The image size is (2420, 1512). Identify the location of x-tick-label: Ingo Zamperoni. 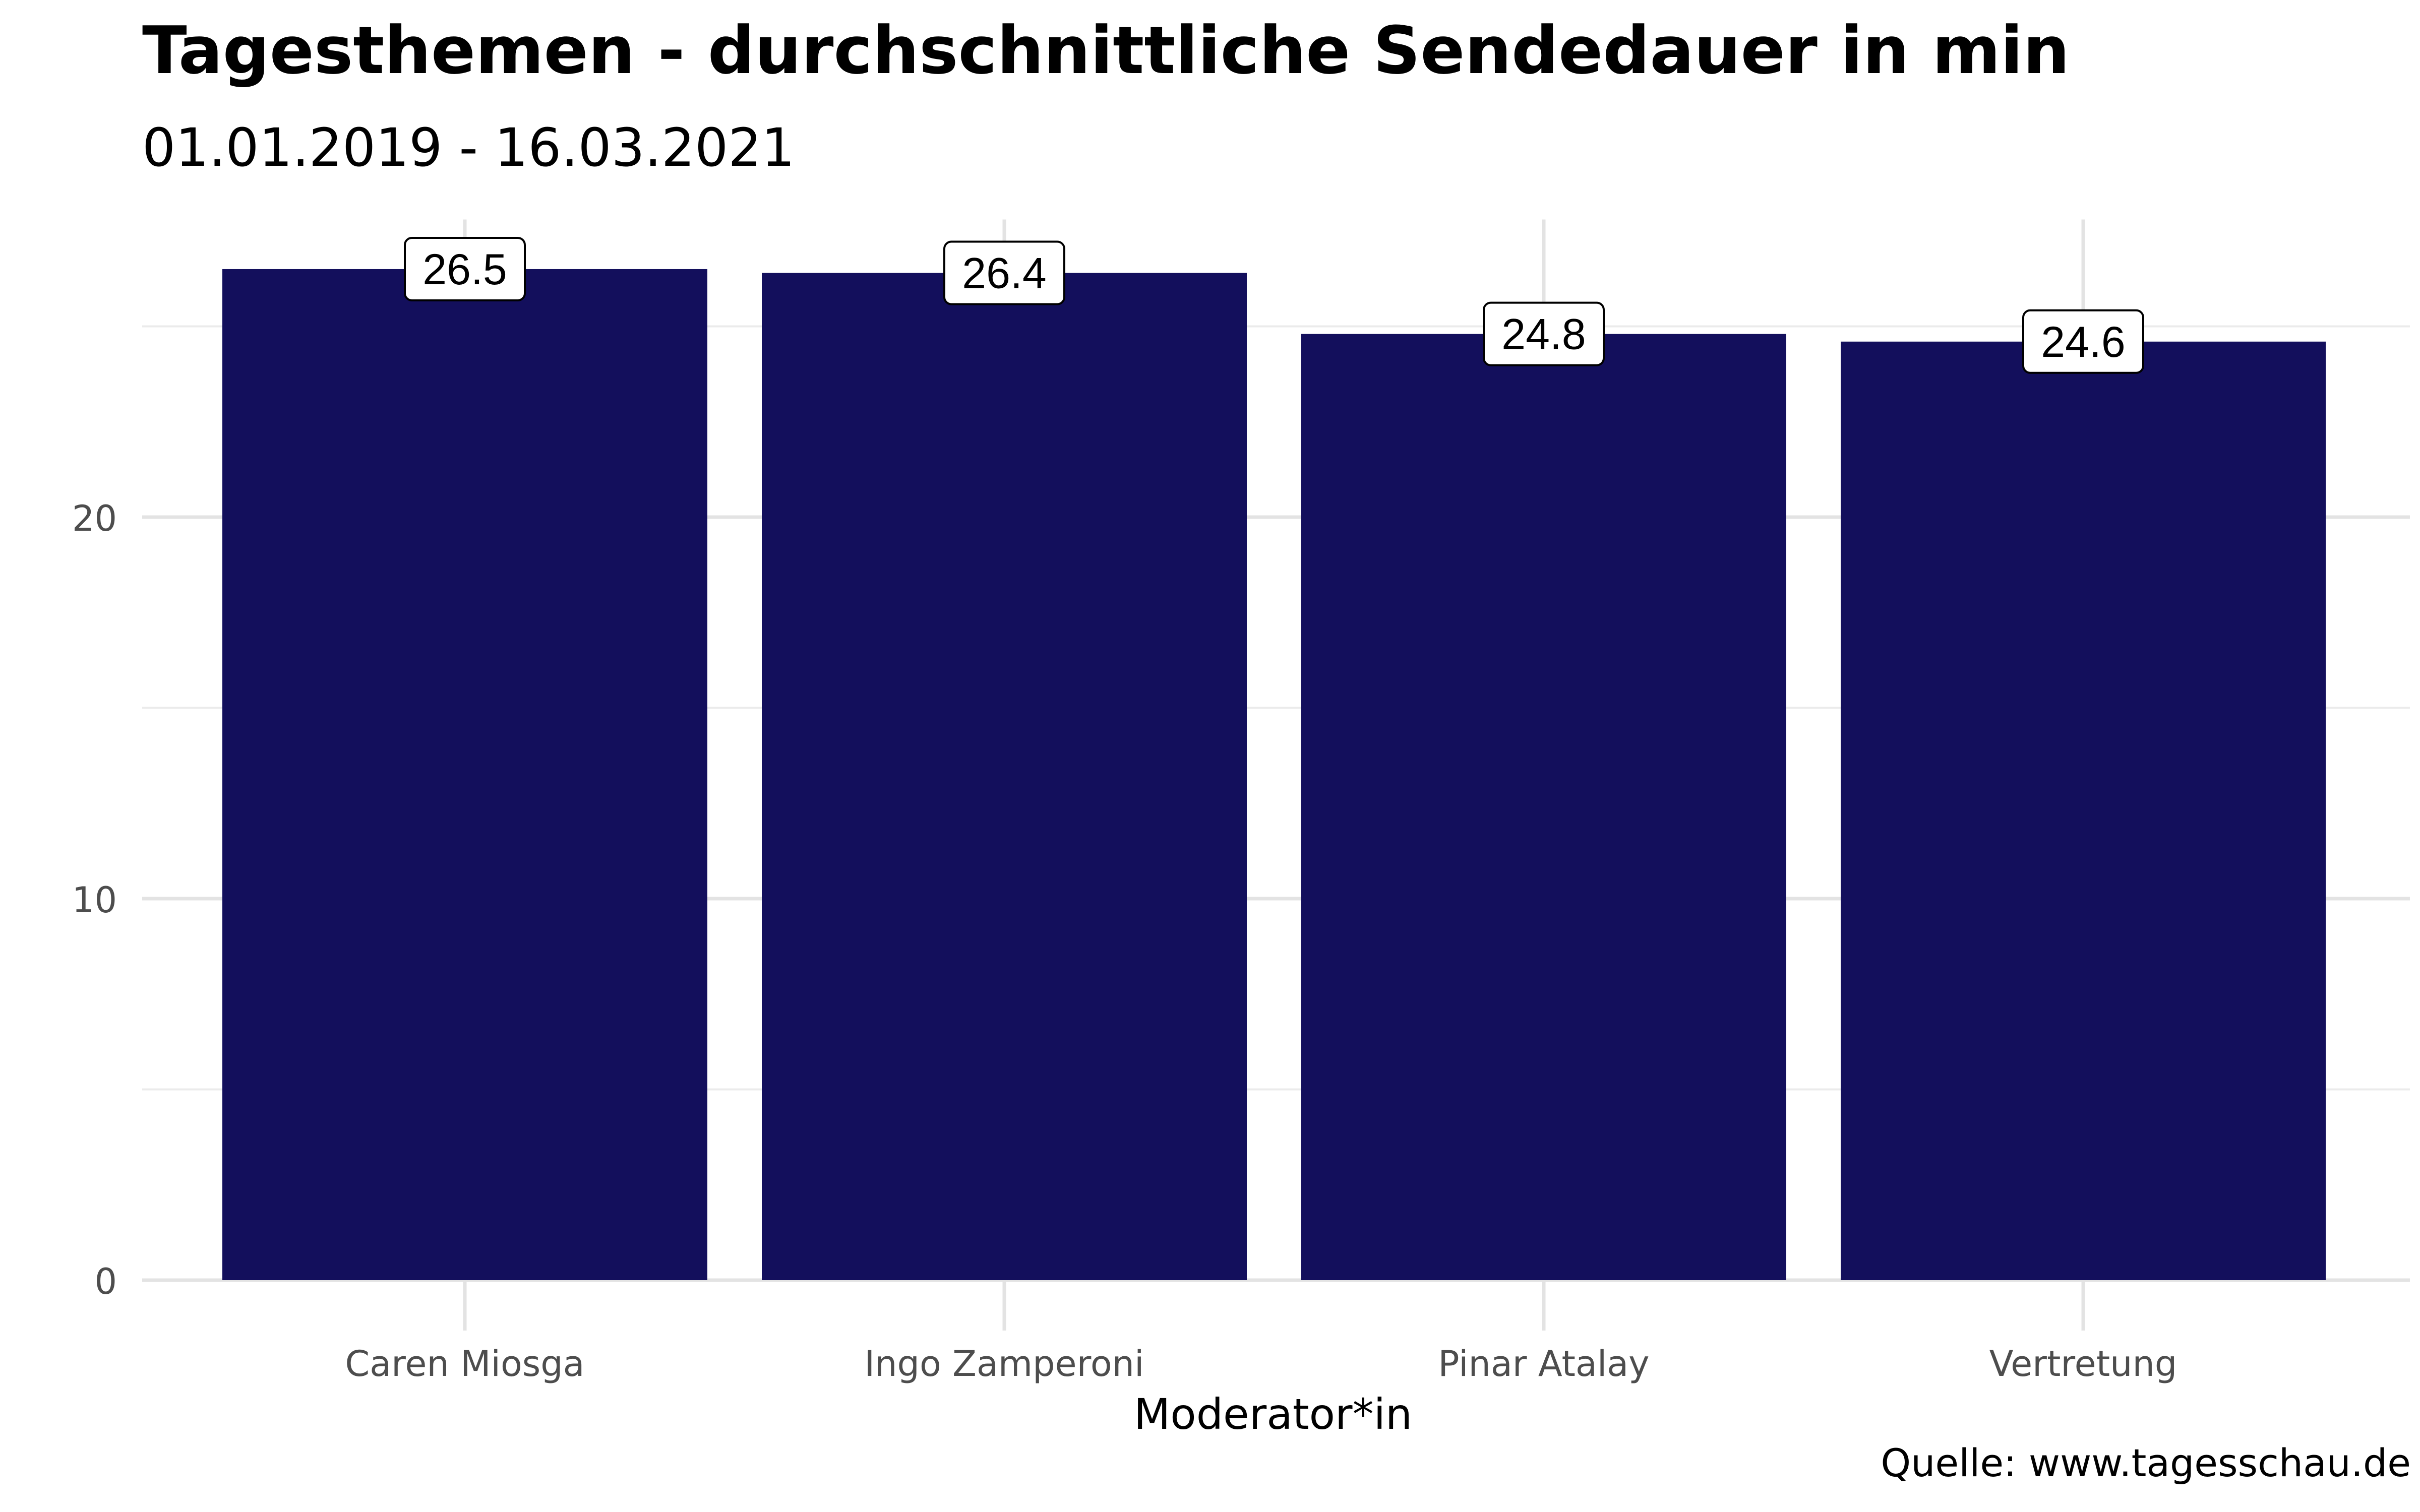
(1004, 1364).